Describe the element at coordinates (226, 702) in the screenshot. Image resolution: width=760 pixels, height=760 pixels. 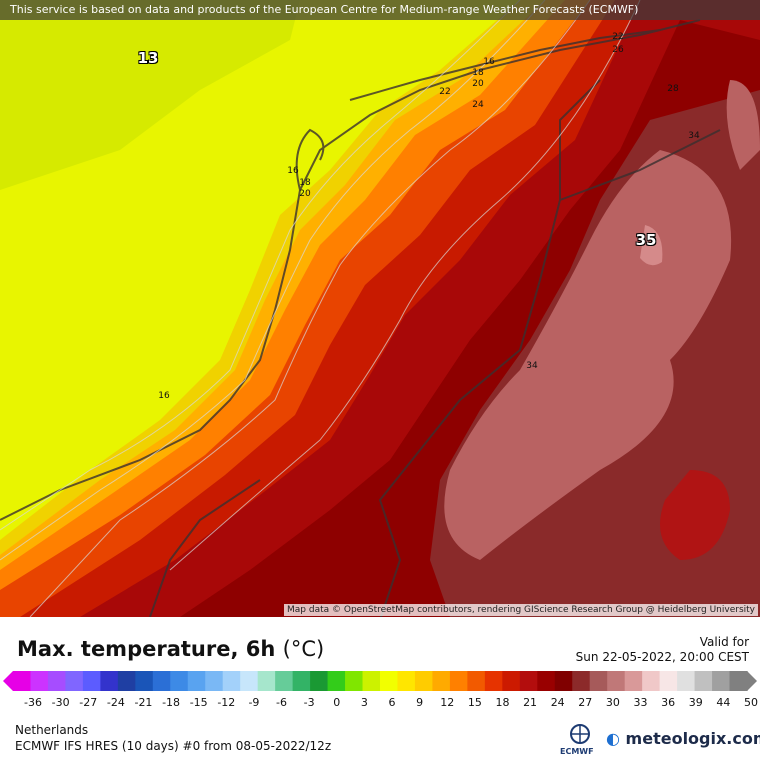
I see `scale-tick-label: -12` at that location.